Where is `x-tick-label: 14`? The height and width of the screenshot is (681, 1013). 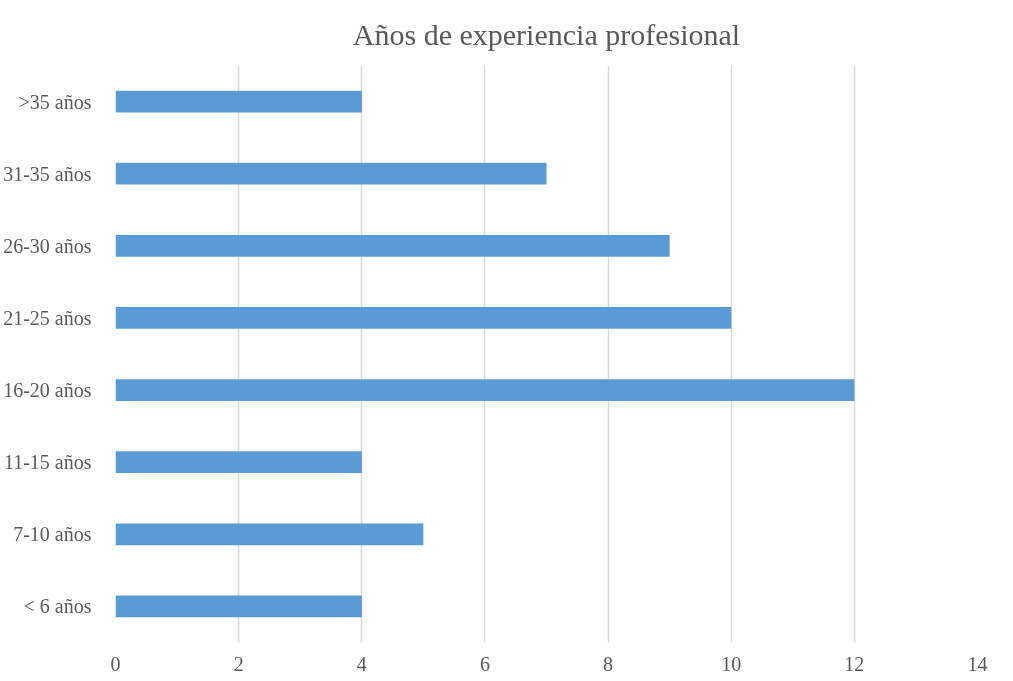
x-tick-label: 14 is located at coordinates (977, 663).